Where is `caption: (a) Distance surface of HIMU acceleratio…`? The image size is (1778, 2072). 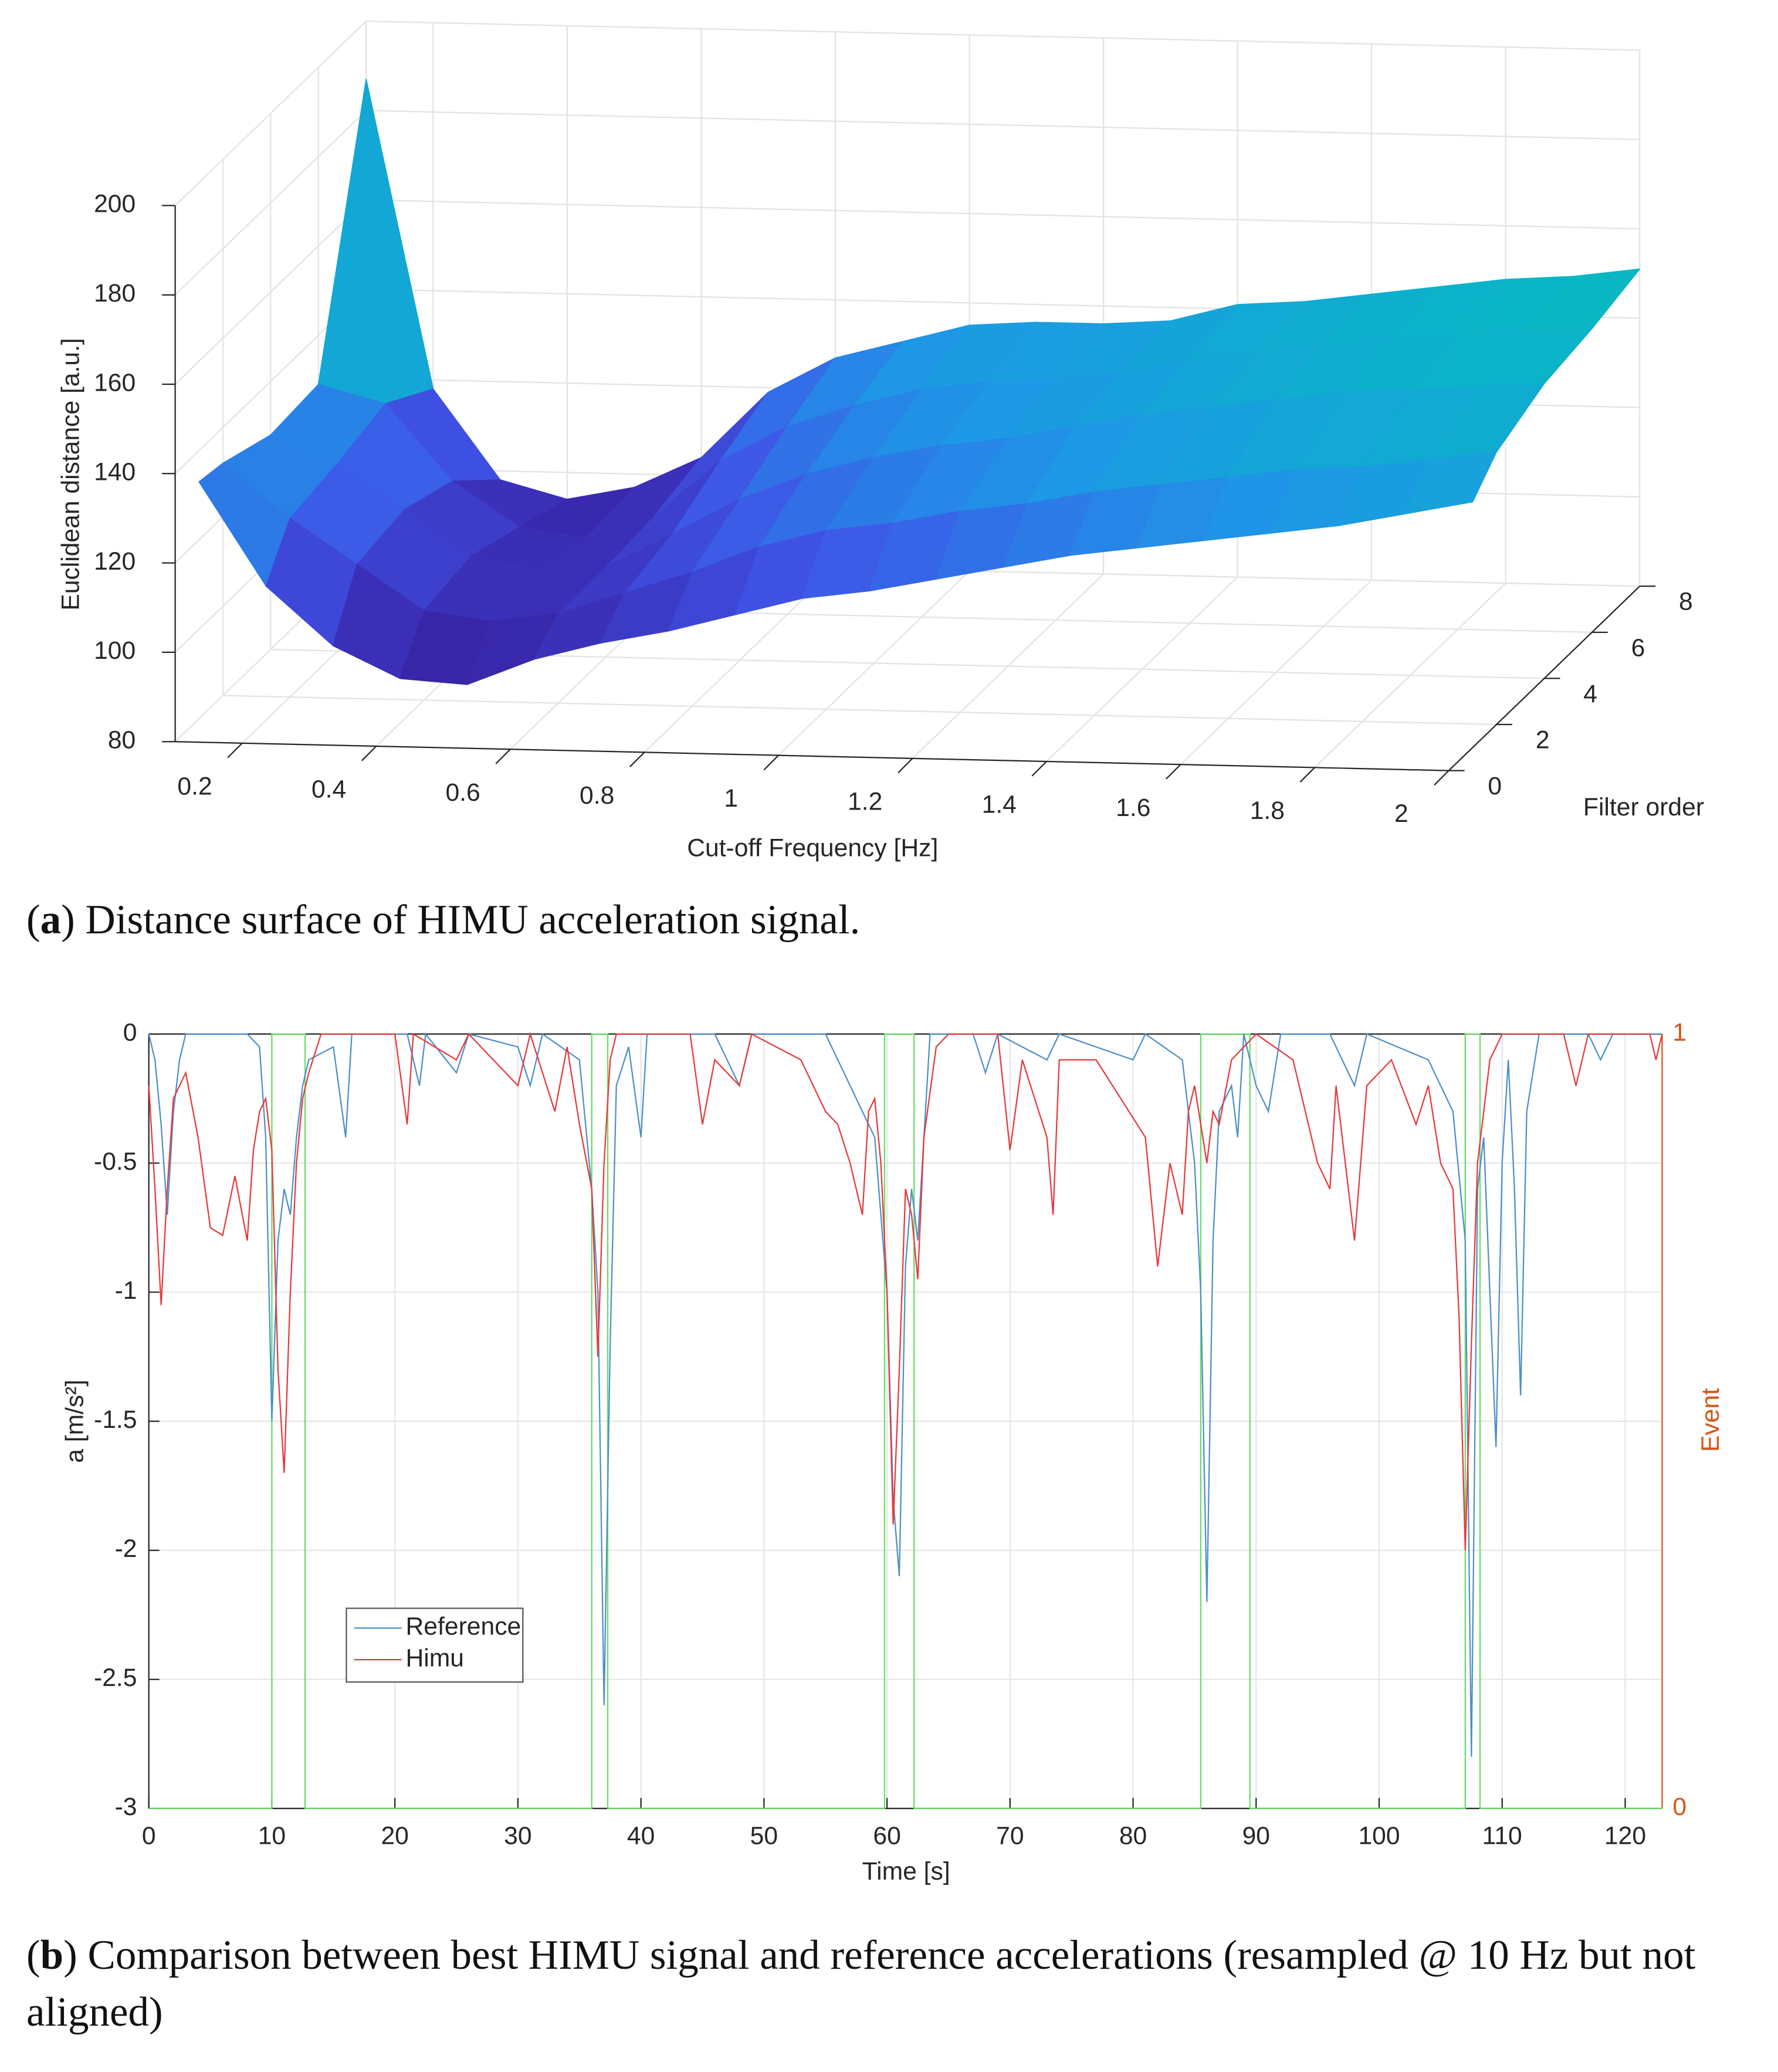
caption: (a) Distance surface of HIMU acceleratio… is located at coordinates (894, 920).